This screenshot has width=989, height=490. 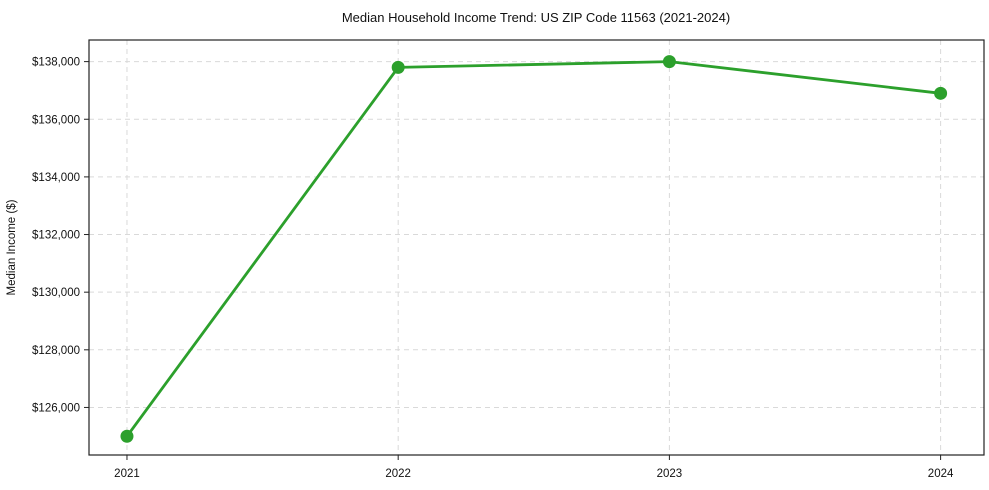 I want to click on y-tick-label: $136,000, so click(x=56, y=120).